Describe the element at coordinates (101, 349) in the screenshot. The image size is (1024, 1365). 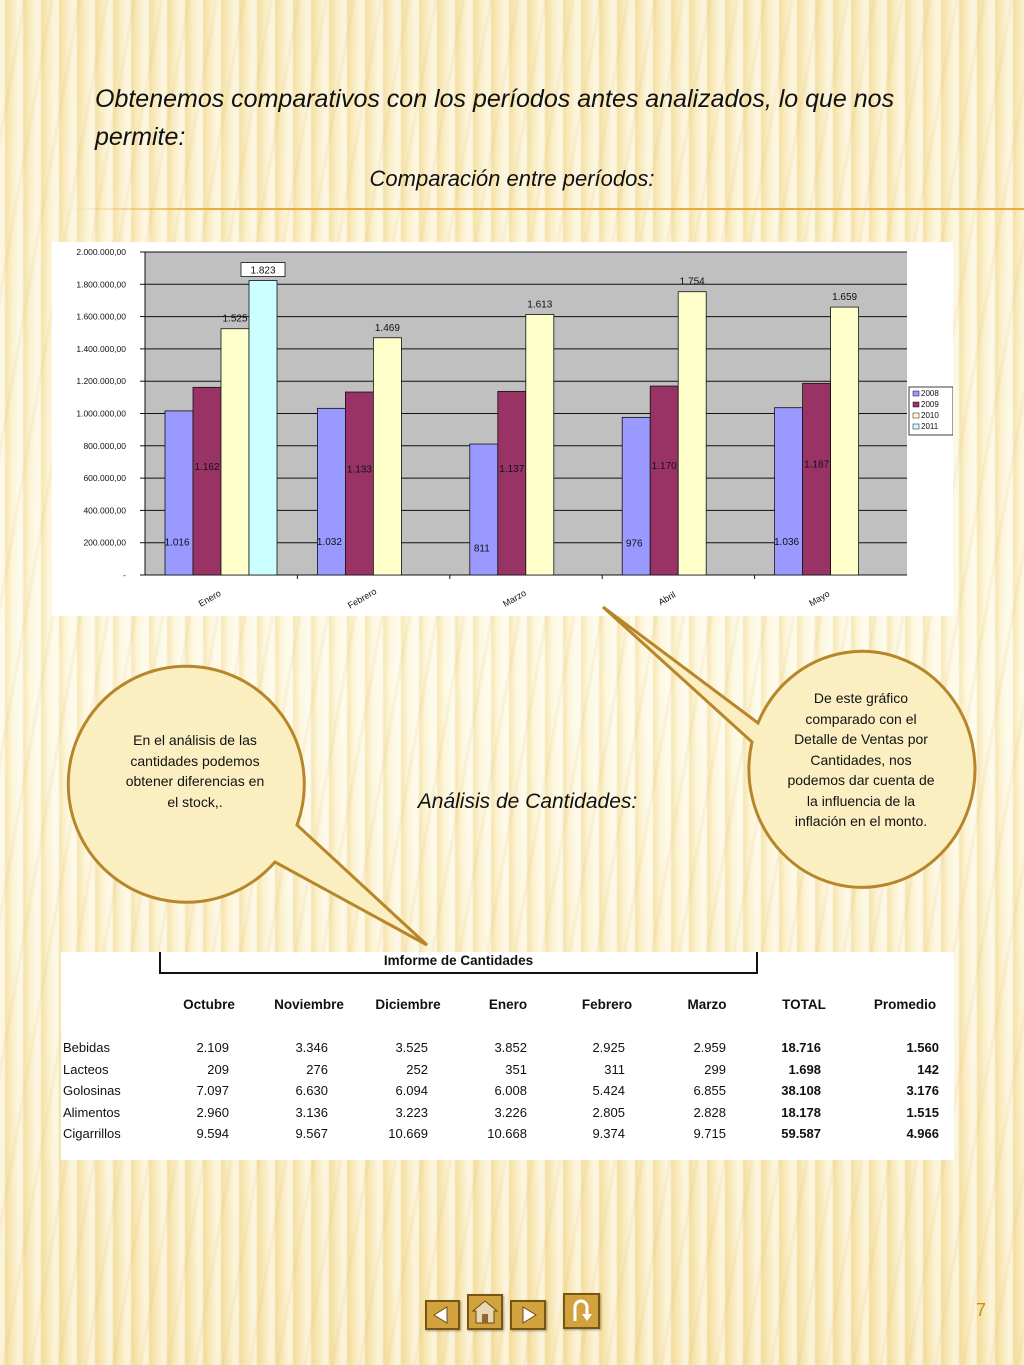
I see `y-tick-label: 1.400.000,00` at that location.